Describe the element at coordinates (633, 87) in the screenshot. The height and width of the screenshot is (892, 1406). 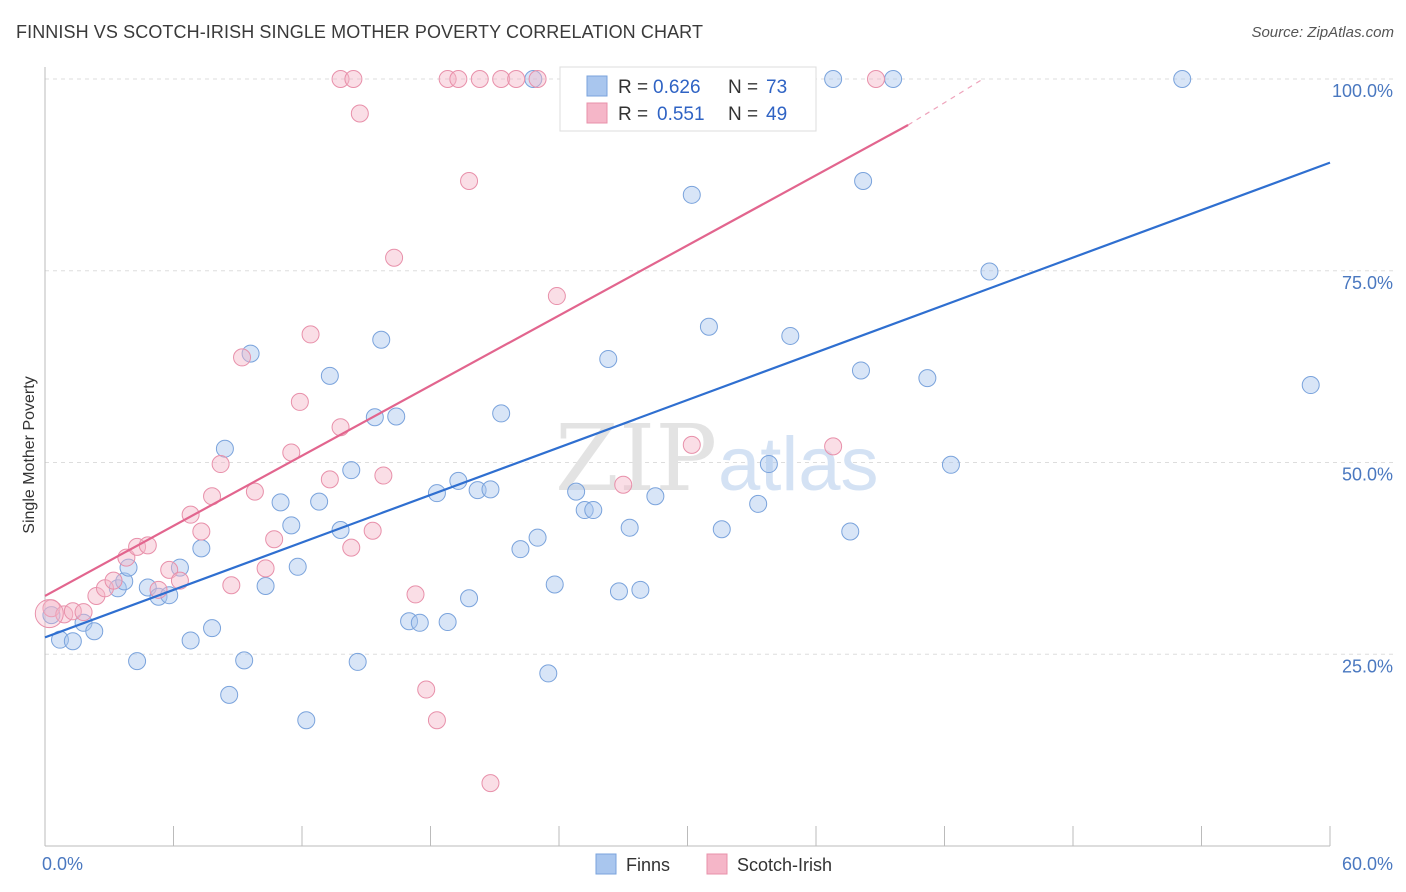
I see `legend-finns-r-label: R =` at that location.